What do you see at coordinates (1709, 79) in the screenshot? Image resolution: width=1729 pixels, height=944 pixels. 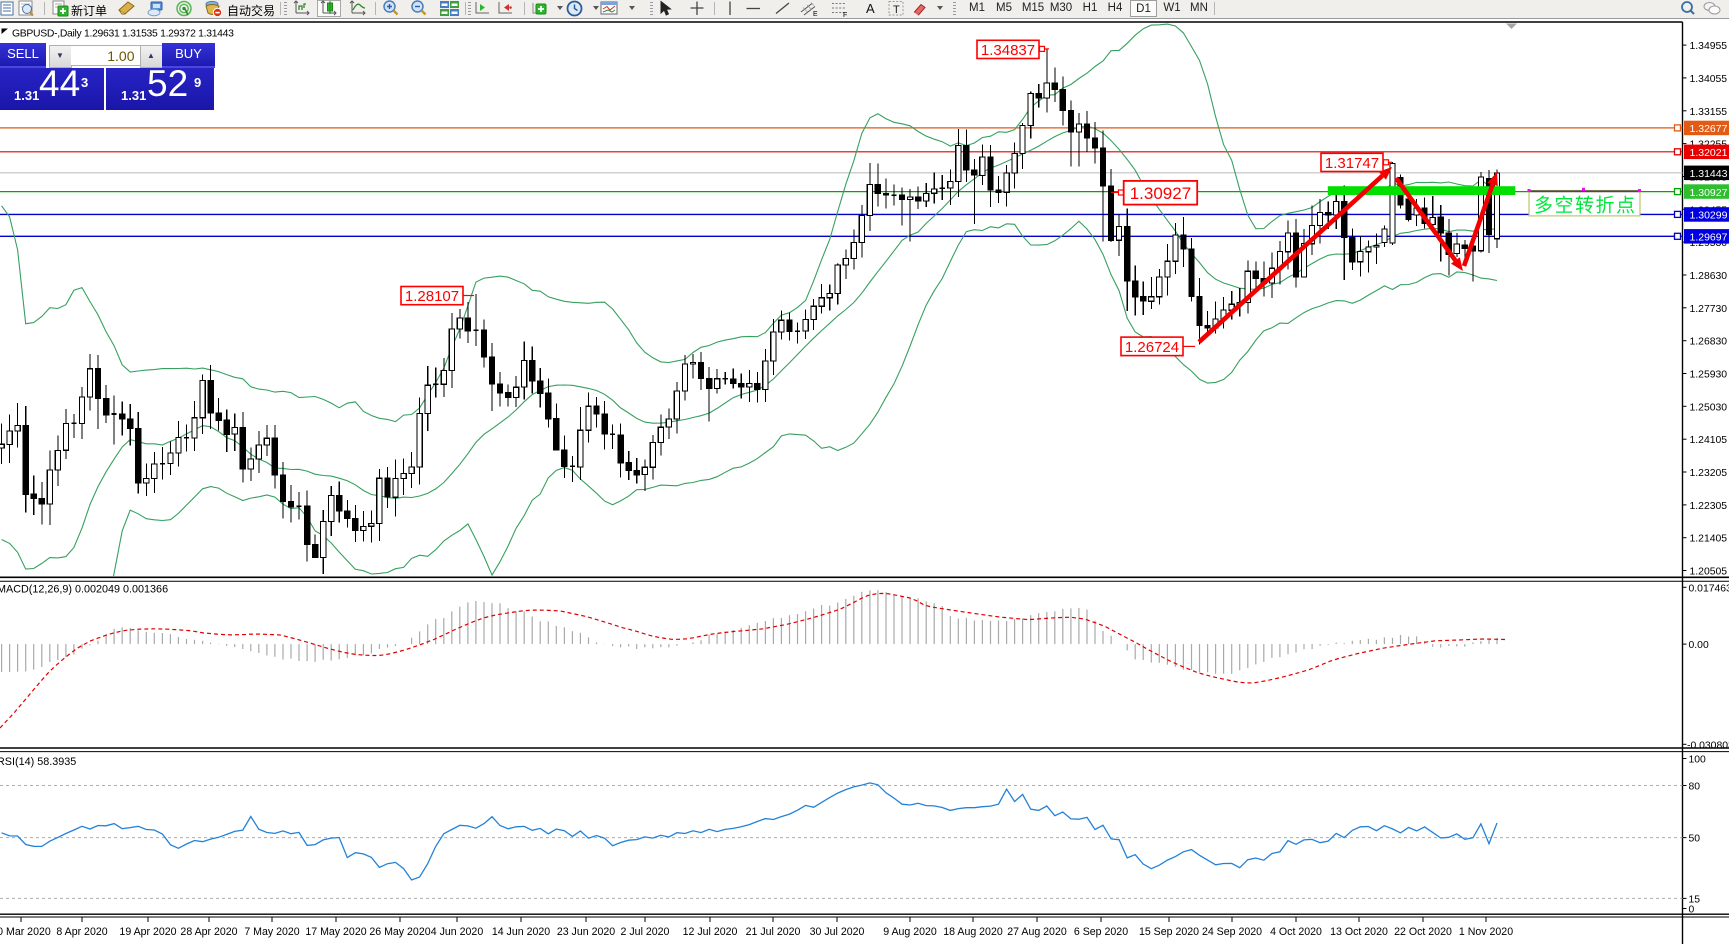 I see `svg-text: 1.34055` at bounding box center [1709, 79].